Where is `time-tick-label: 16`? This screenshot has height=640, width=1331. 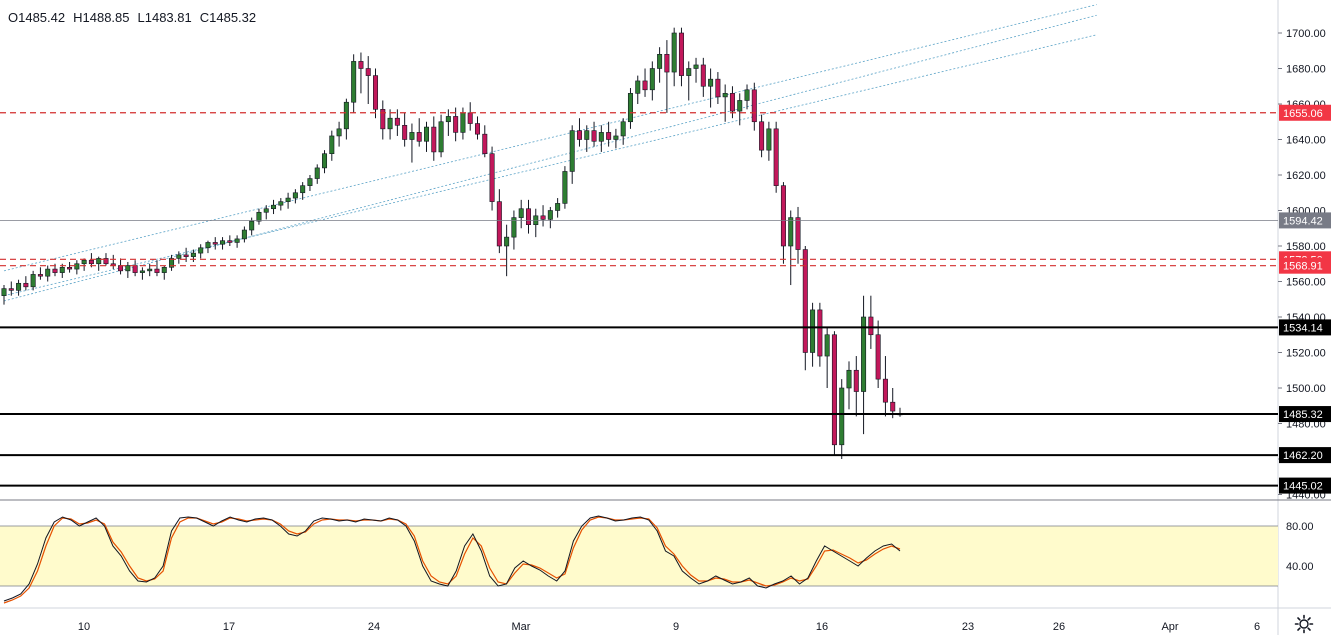 time-tick-label: 16 is located at coordinates (822, 627).